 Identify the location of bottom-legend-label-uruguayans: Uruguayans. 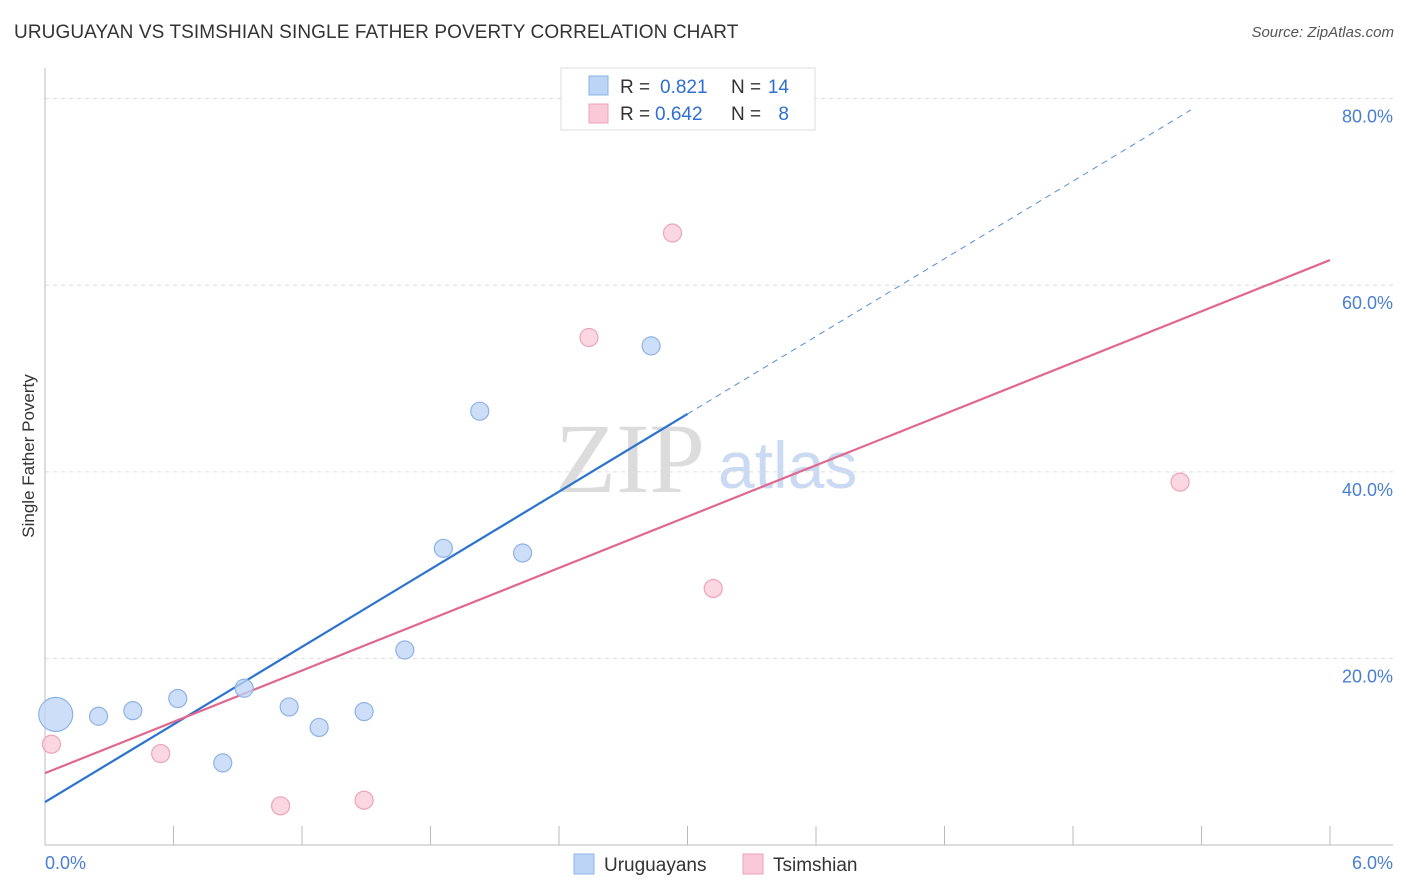
(655, 865).